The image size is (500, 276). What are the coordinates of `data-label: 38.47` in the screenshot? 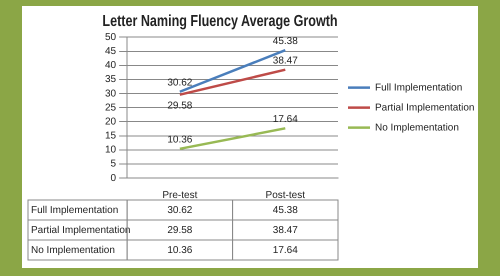 It's located at (285, 230).